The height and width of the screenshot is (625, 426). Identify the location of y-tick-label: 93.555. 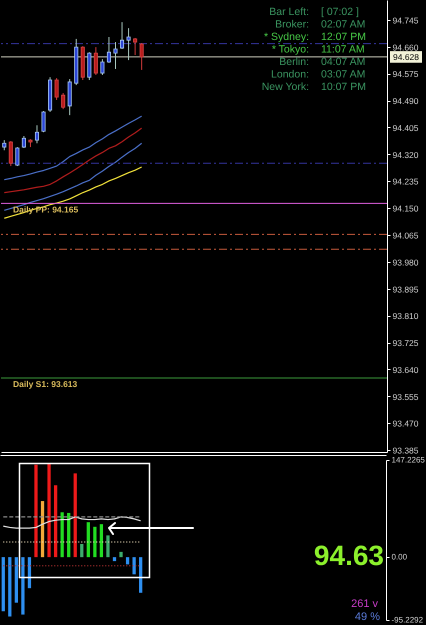
(405, 397).